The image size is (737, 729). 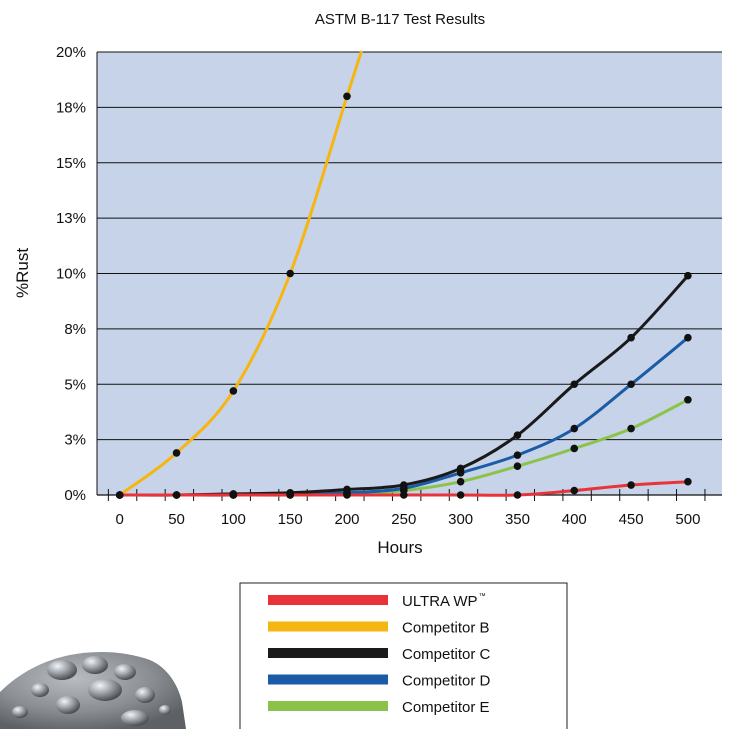 I want to click on x-axis-title: Hours, so click(x=399, y=547).